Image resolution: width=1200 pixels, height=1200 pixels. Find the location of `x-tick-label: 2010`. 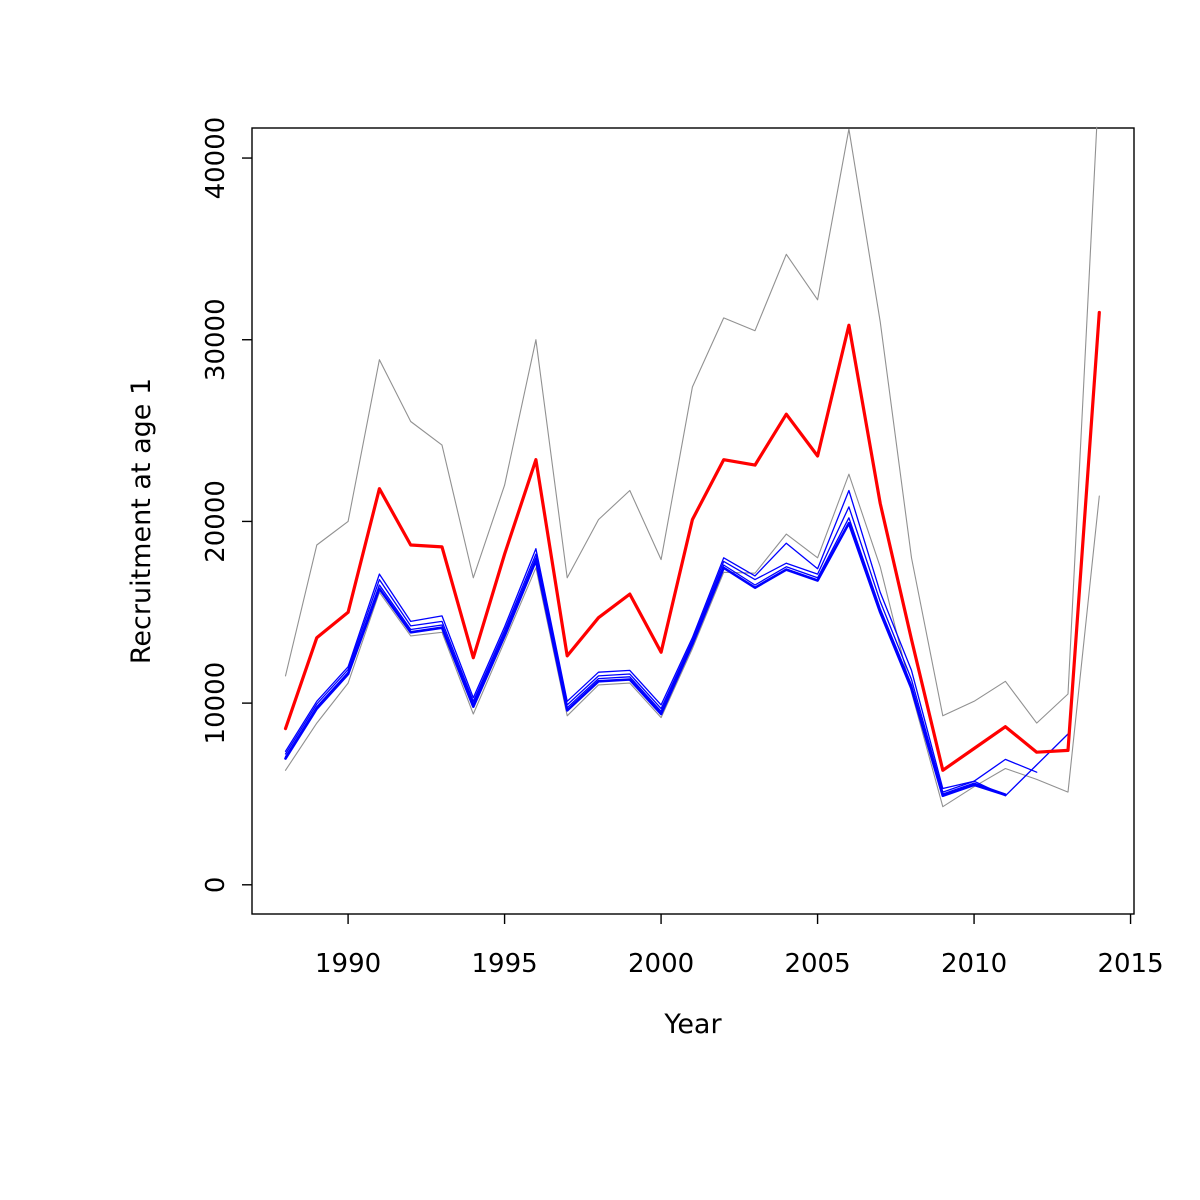

x-tick-label: 2010 is located at coordinates (974, 964).